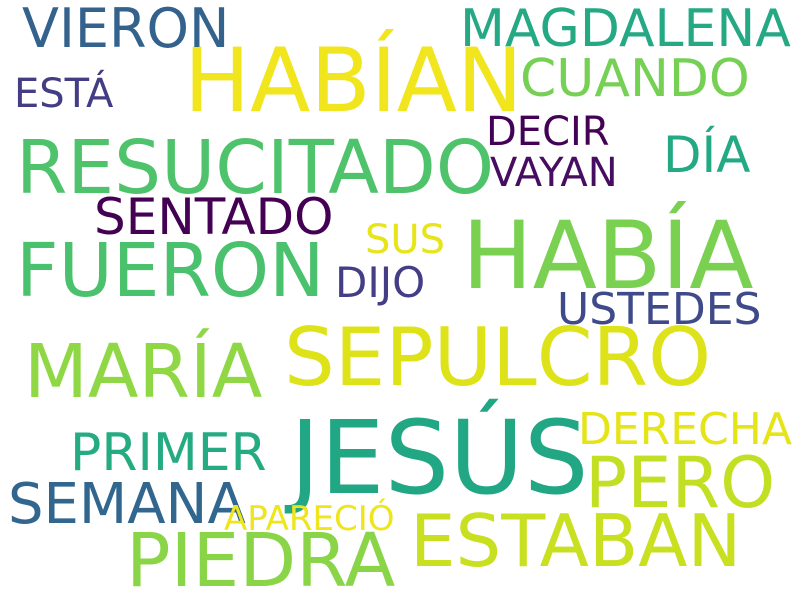  What do you see at coordinates (608, 256) in the screenshot?
I see `word-habia: HABÍA` at bounding box center [608, 256].